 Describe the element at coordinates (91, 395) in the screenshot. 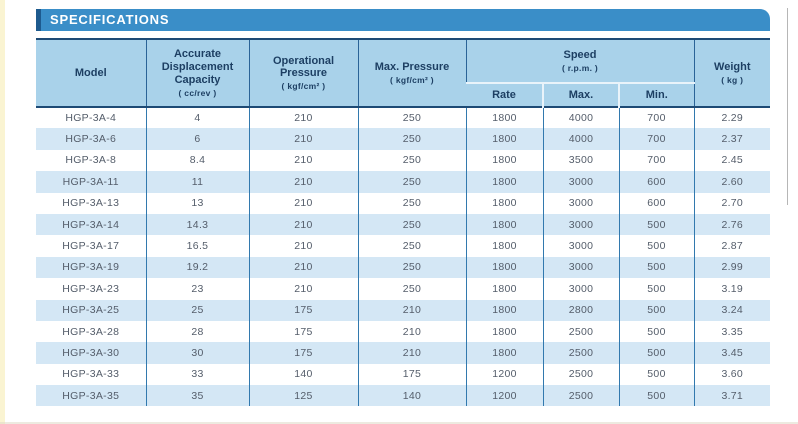

I see `cell-model: HGP-3A-35` at that location.